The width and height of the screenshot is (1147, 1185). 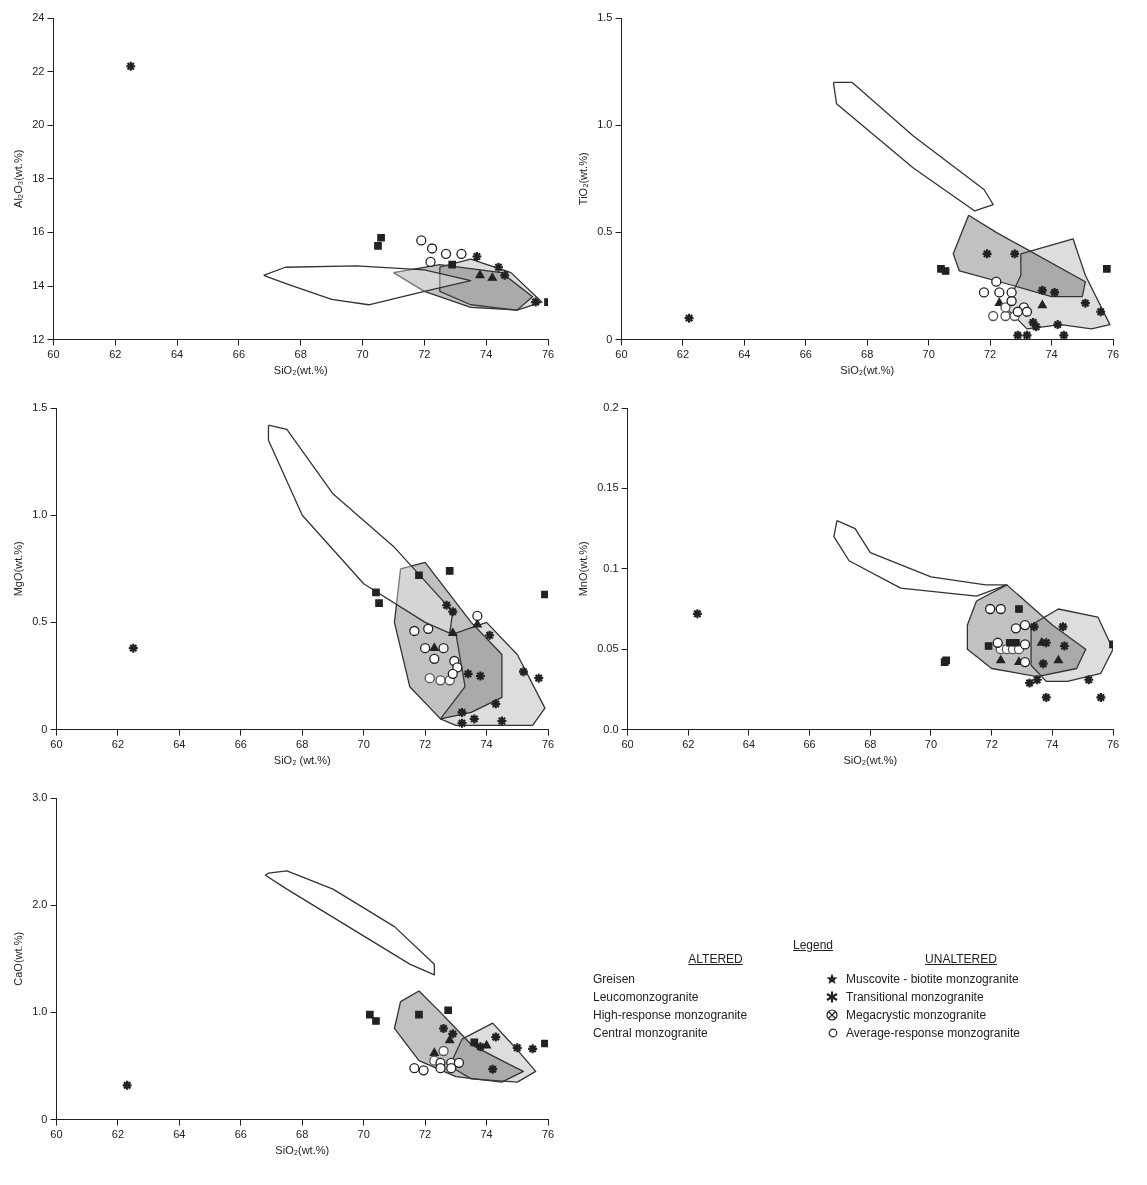 What do you see at coordinates (38, 285) in the screenshot?
I see `y-tick-label: 14` at bounding box center [38, 285].